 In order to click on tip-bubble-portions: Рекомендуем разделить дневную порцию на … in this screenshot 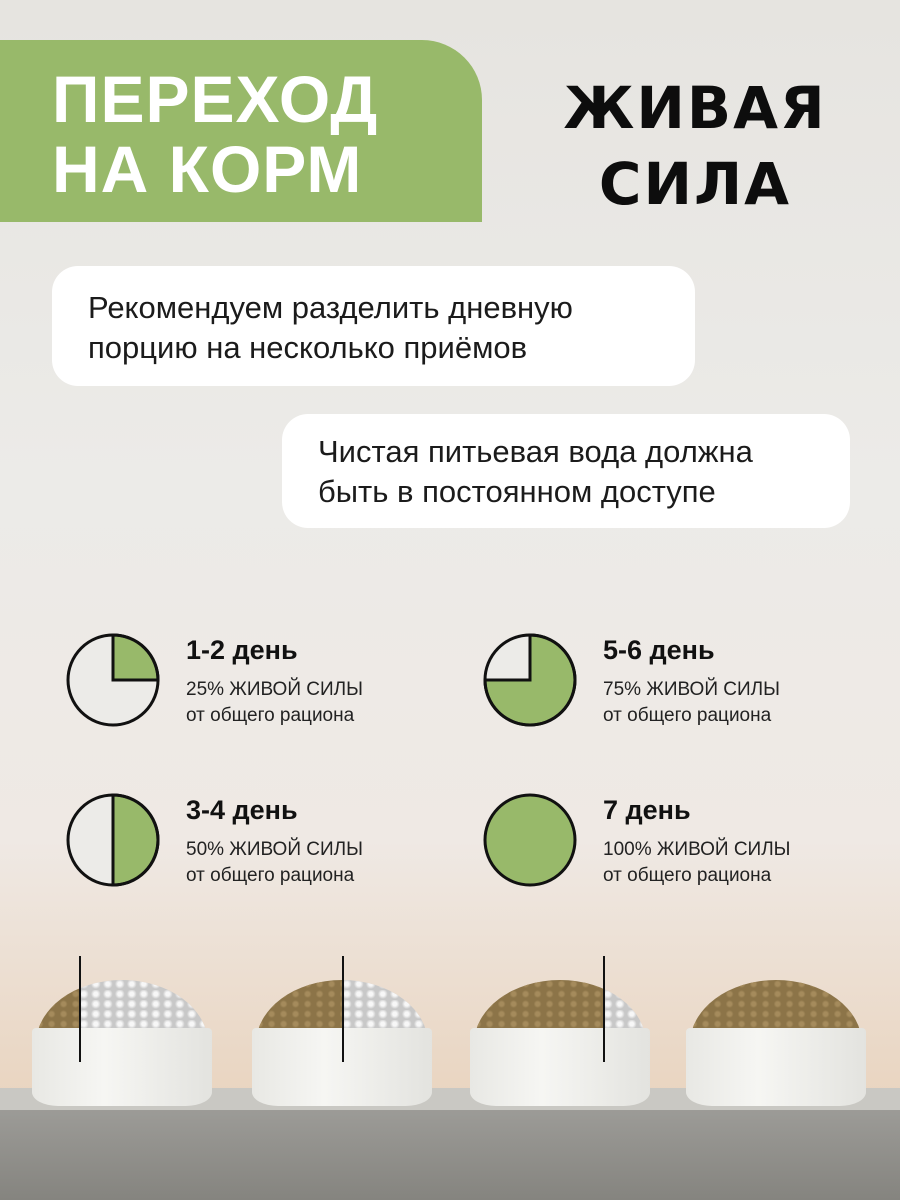, I will do `click(373, 326)`.